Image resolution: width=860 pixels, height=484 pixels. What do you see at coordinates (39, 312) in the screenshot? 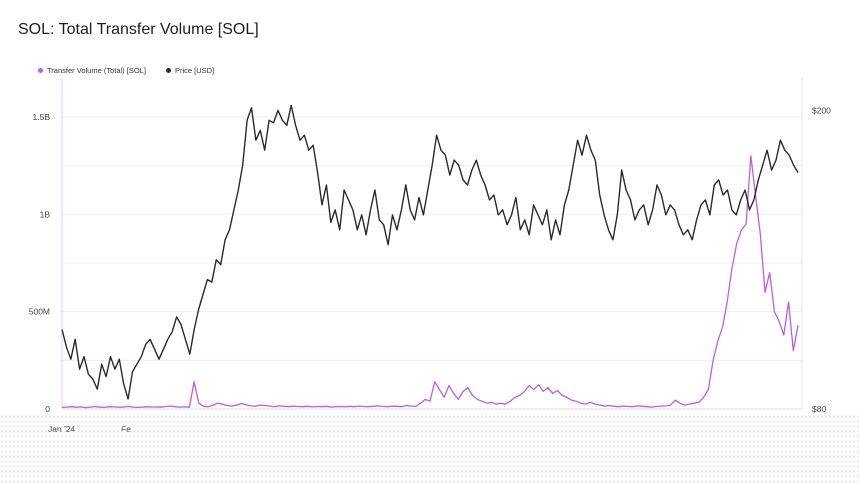
I see `y-left-tick-label: 500M` at bounding box center [39, 312].